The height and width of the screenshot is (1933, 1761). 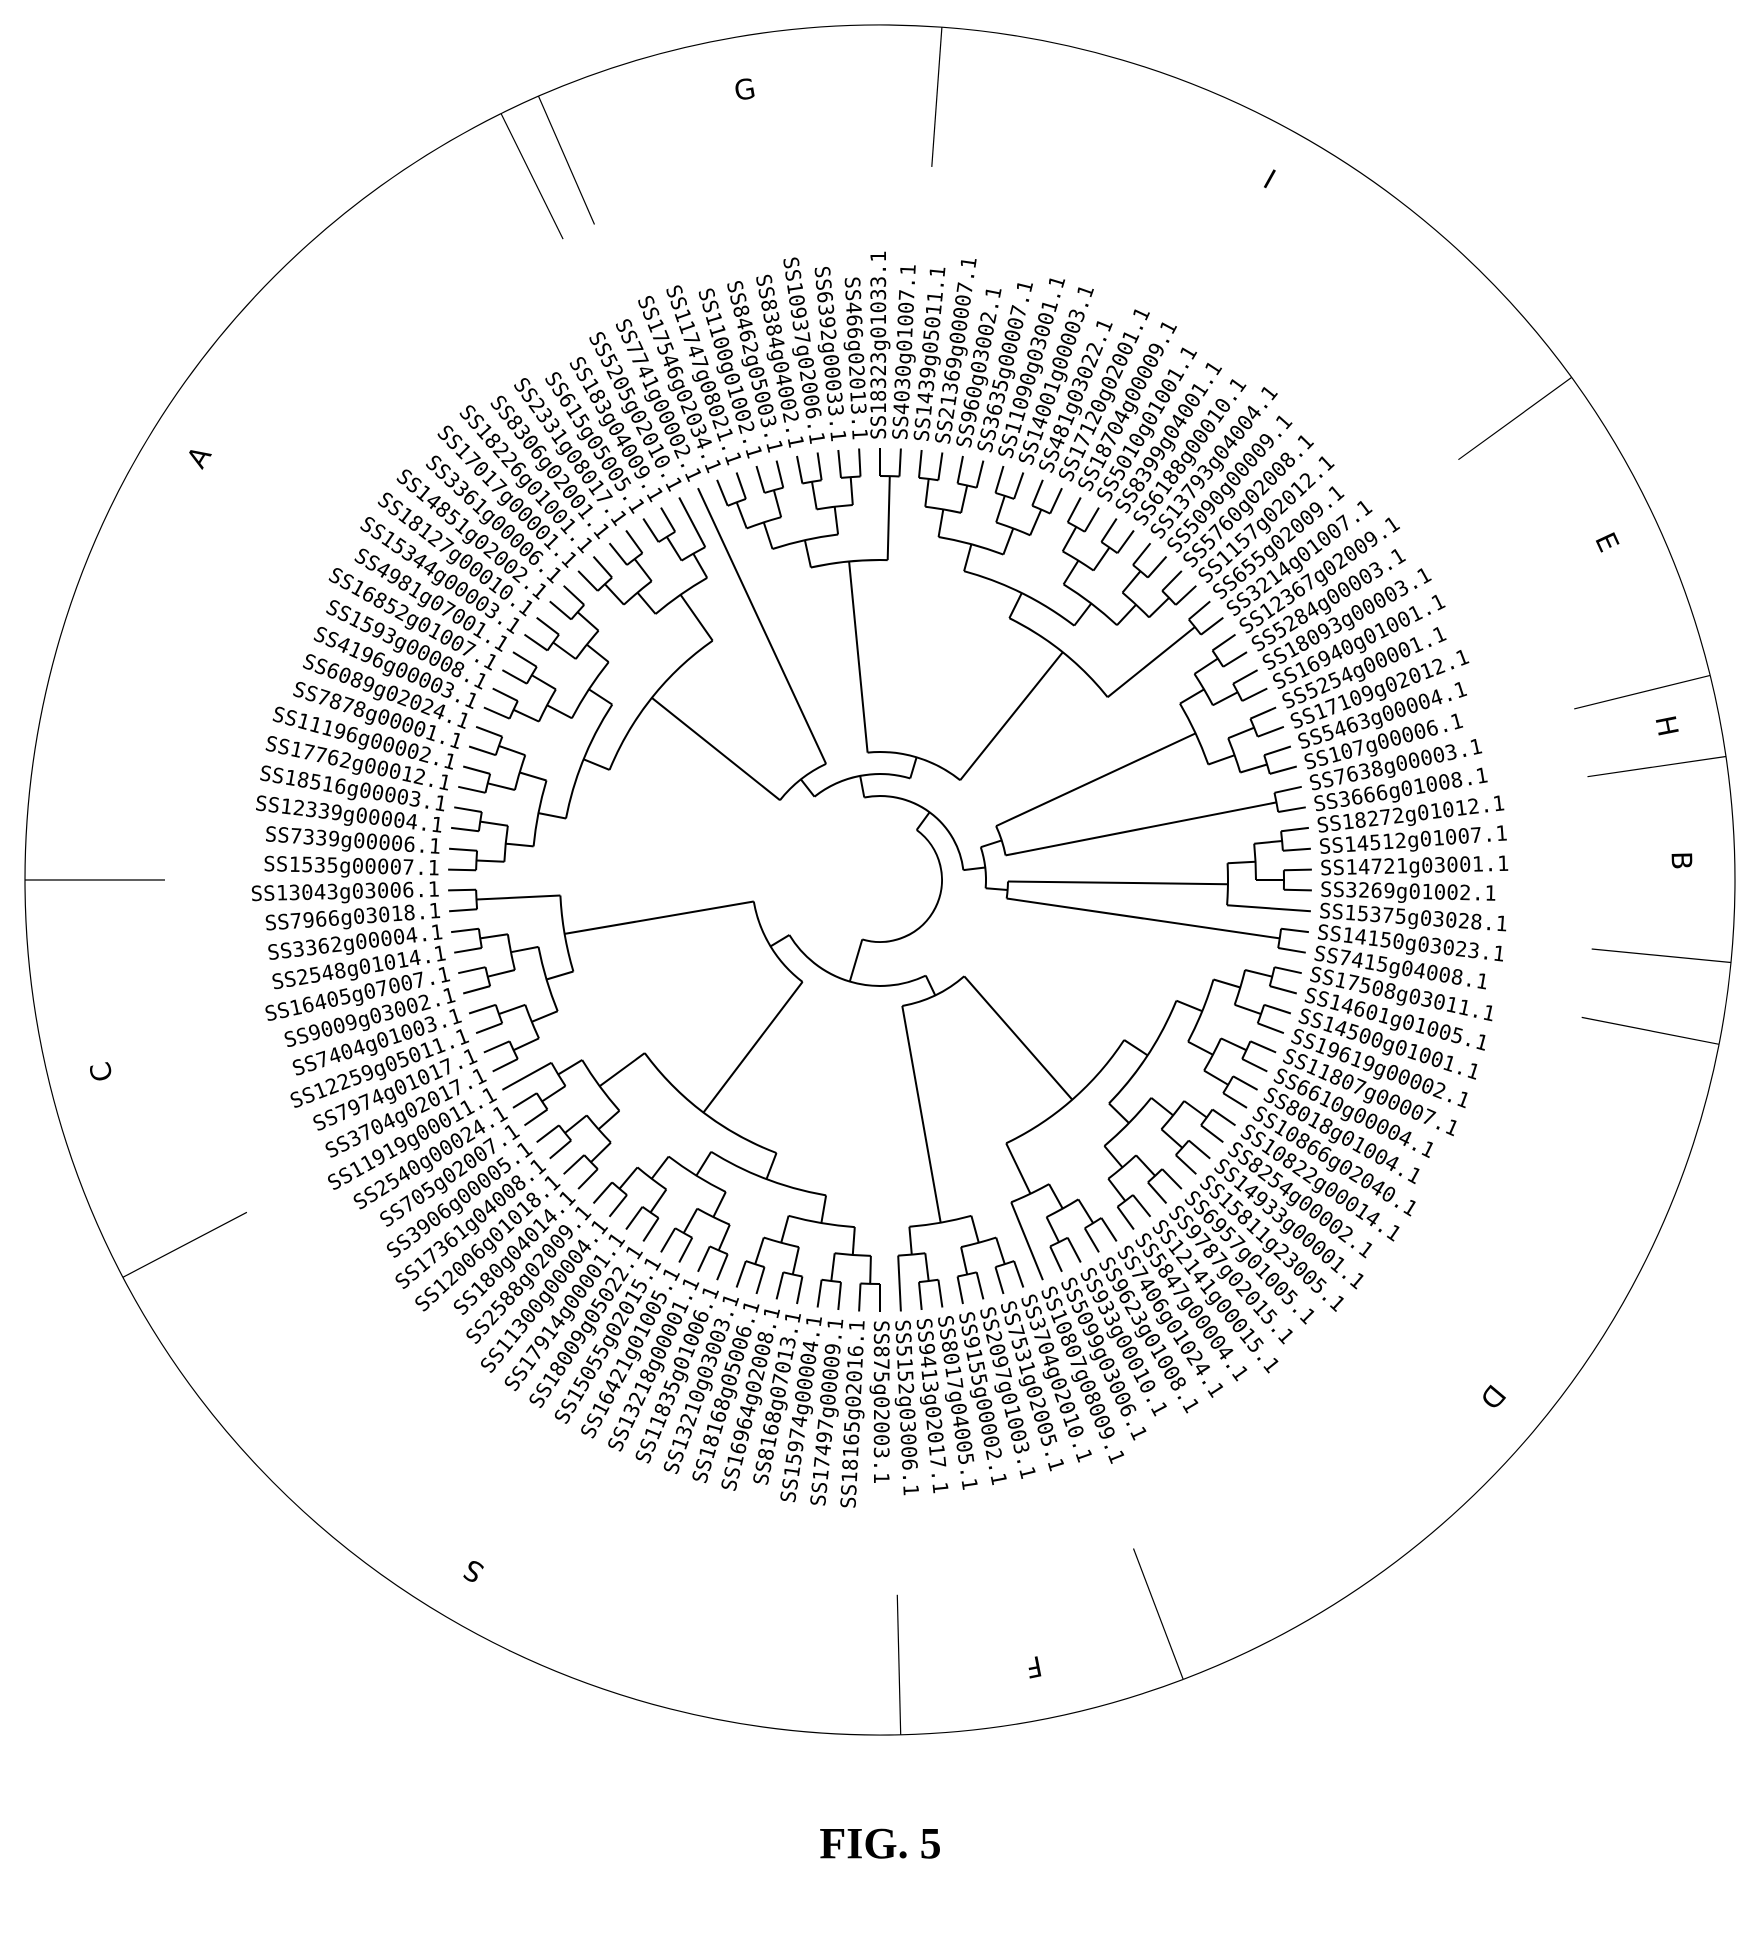 I want to click on clade-label: B, so click(x=1681, y=861).